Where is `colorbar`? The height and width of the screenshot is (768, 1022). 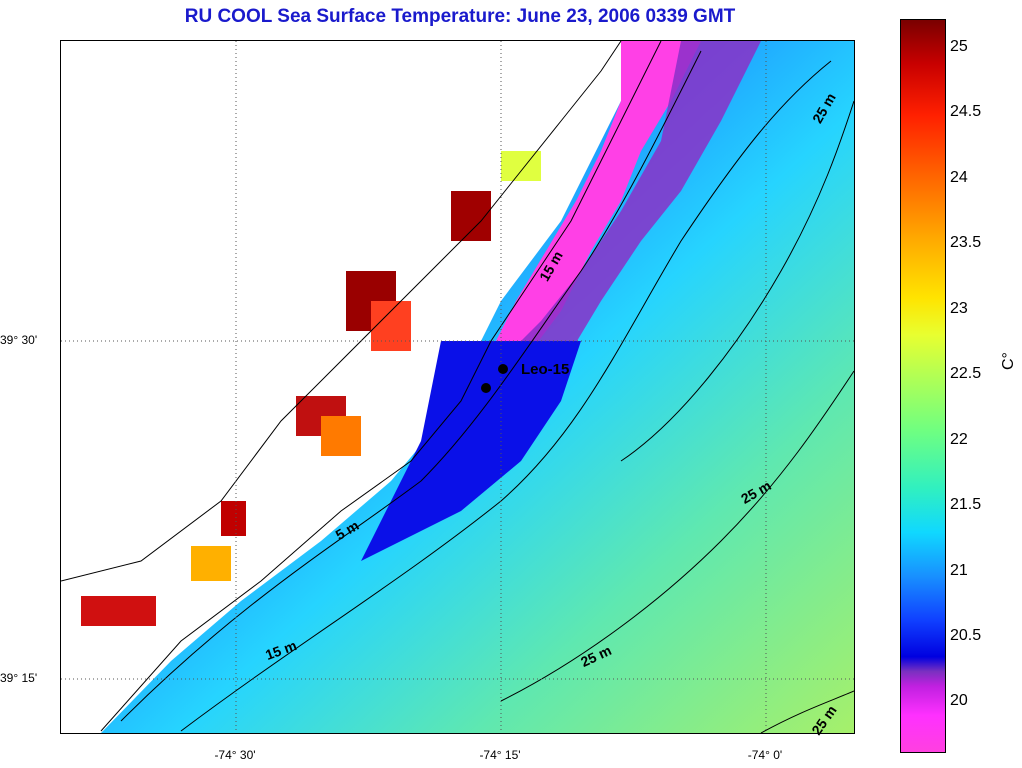
colorbar is located at coordinates (923, 386).